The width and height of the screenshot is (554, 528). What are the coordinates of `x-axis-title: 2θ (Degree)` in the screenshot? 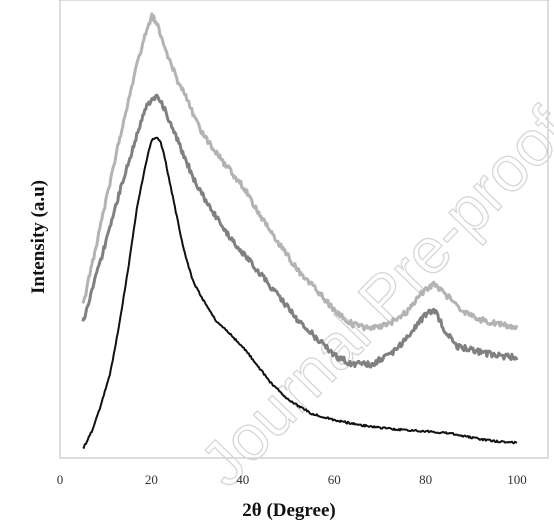 It's located at (288, 510).